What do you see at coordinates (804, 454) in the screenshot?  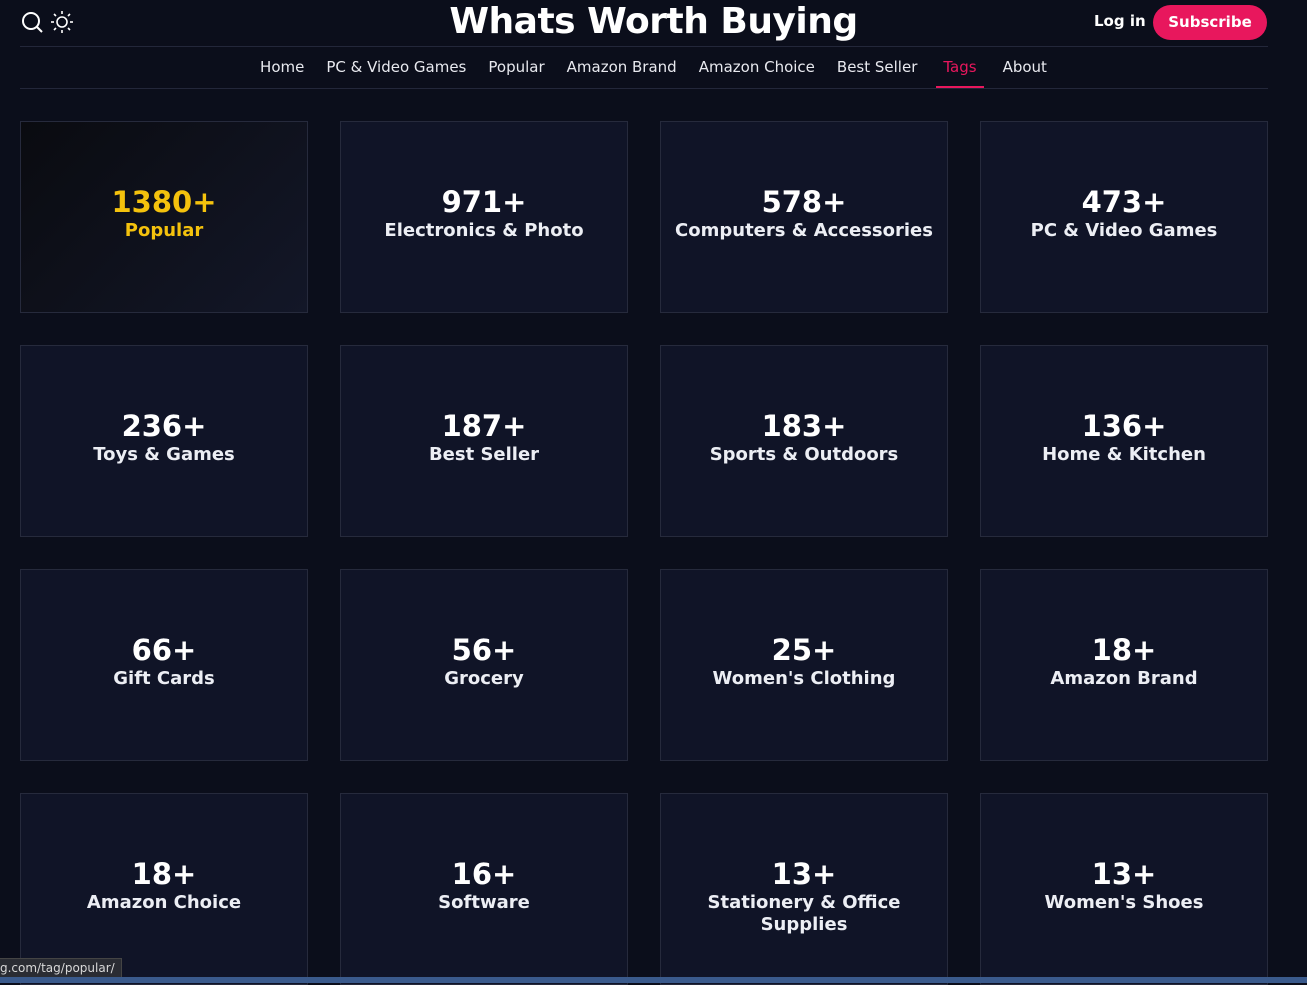 I see `tag-name: Sports & Outdoors` at bounding box center [804, 454].